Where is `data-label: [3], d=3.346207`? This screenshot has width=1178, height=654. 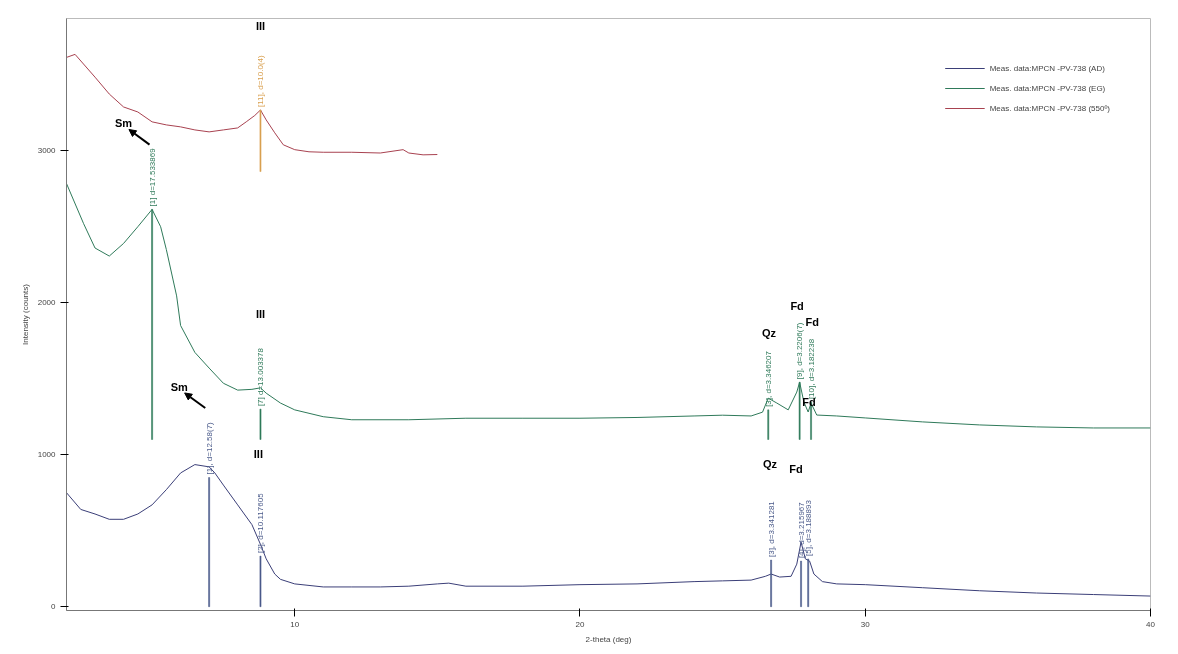 data-label: [3], d=3.346207 is located at coordinates (768, 378).